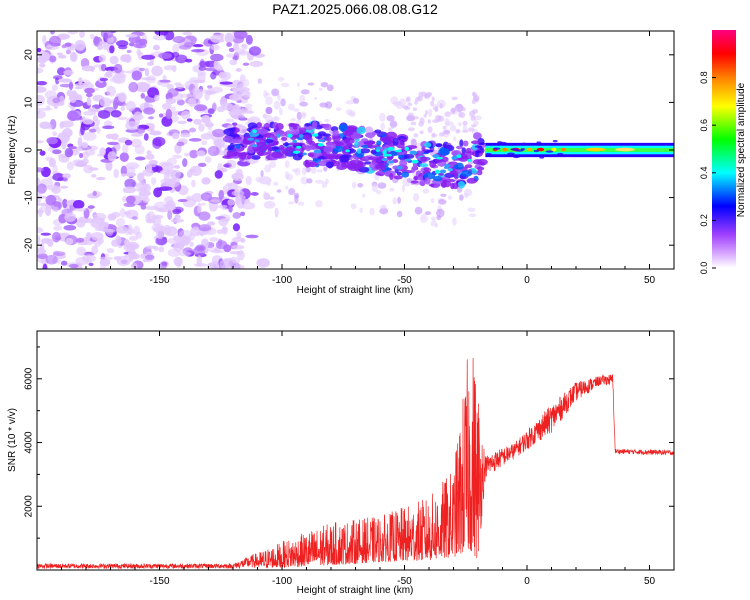  Describe the element at coordinates (741, 149) in the screenshot. I see `colorbar-label: Normalized spectral amplitude` at that location.